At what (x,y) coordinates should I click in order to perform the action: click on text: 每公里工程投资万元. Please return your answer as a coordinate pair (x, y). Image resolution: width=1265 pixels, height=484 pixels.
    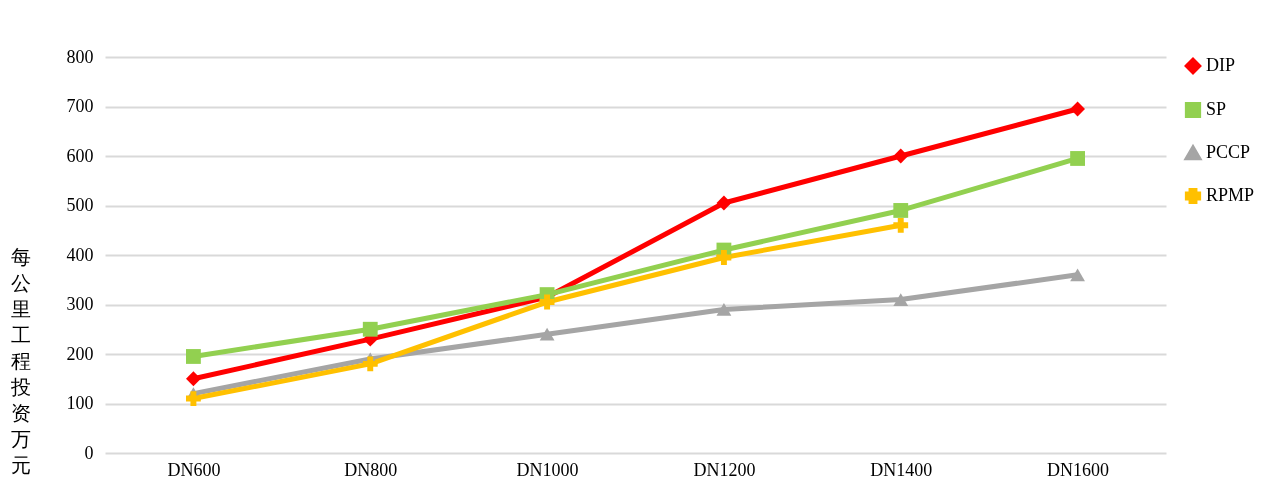
    Looking at the image, I should click on (20, 360).